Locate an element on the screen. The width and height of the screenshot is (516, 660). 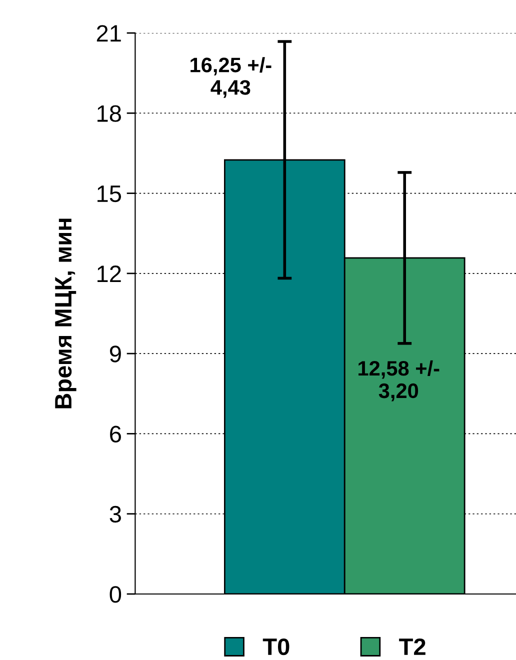
y-tick-label: 6 is located at coordinates (115, 434).